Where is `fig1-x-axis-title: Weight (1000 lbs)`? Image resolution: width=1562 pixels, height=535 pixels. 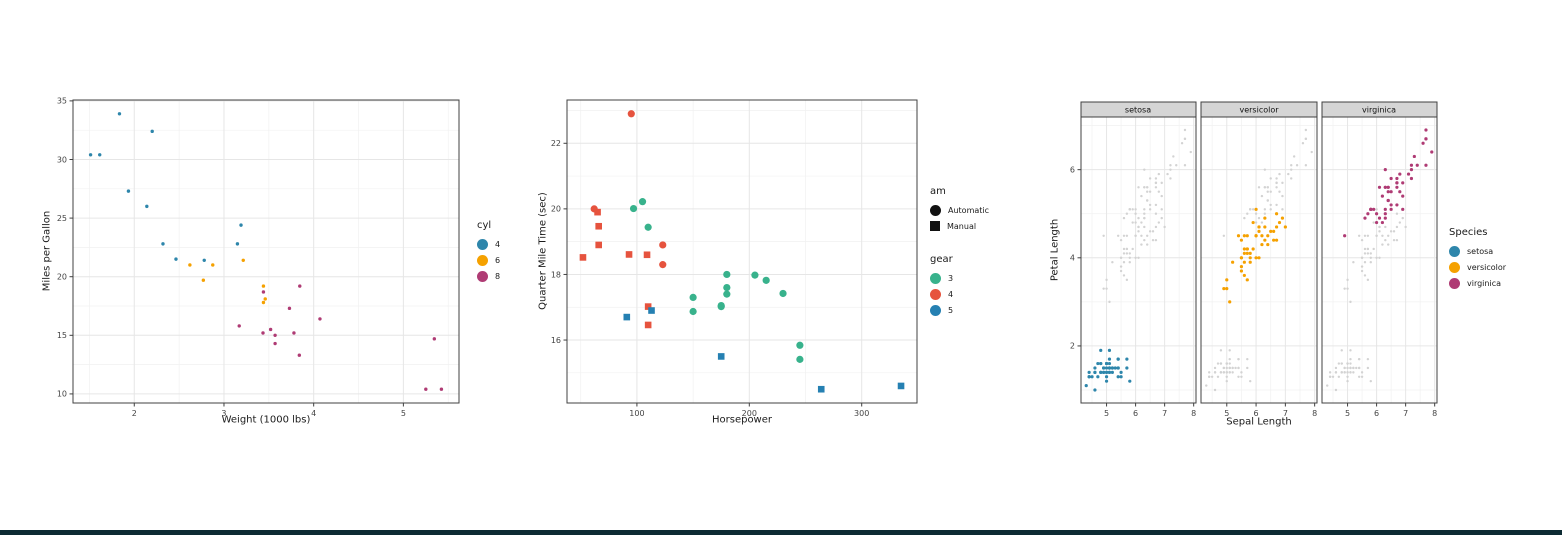 fig1-x-axis-title: Weight (1000 lbs) is located at coordinates (266, 420).